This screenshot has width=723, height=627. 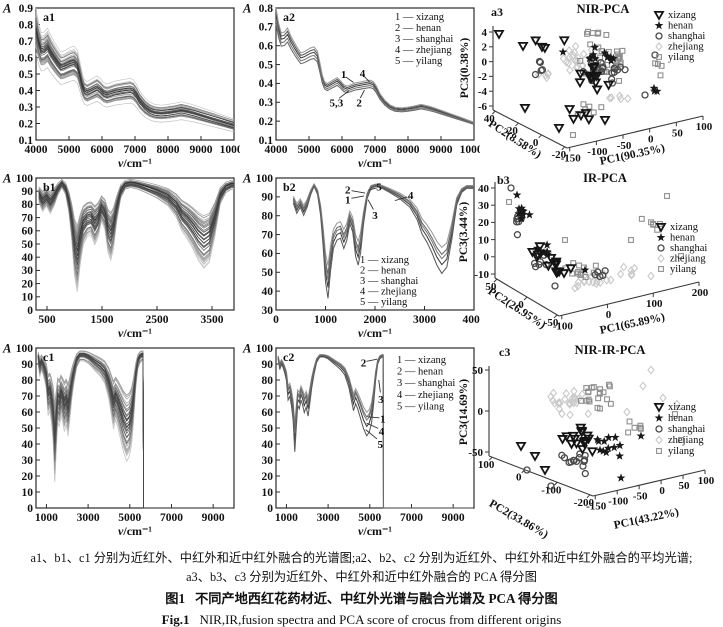 I want to click on y-tick-label: 0.5, so click(x=266, y=65).